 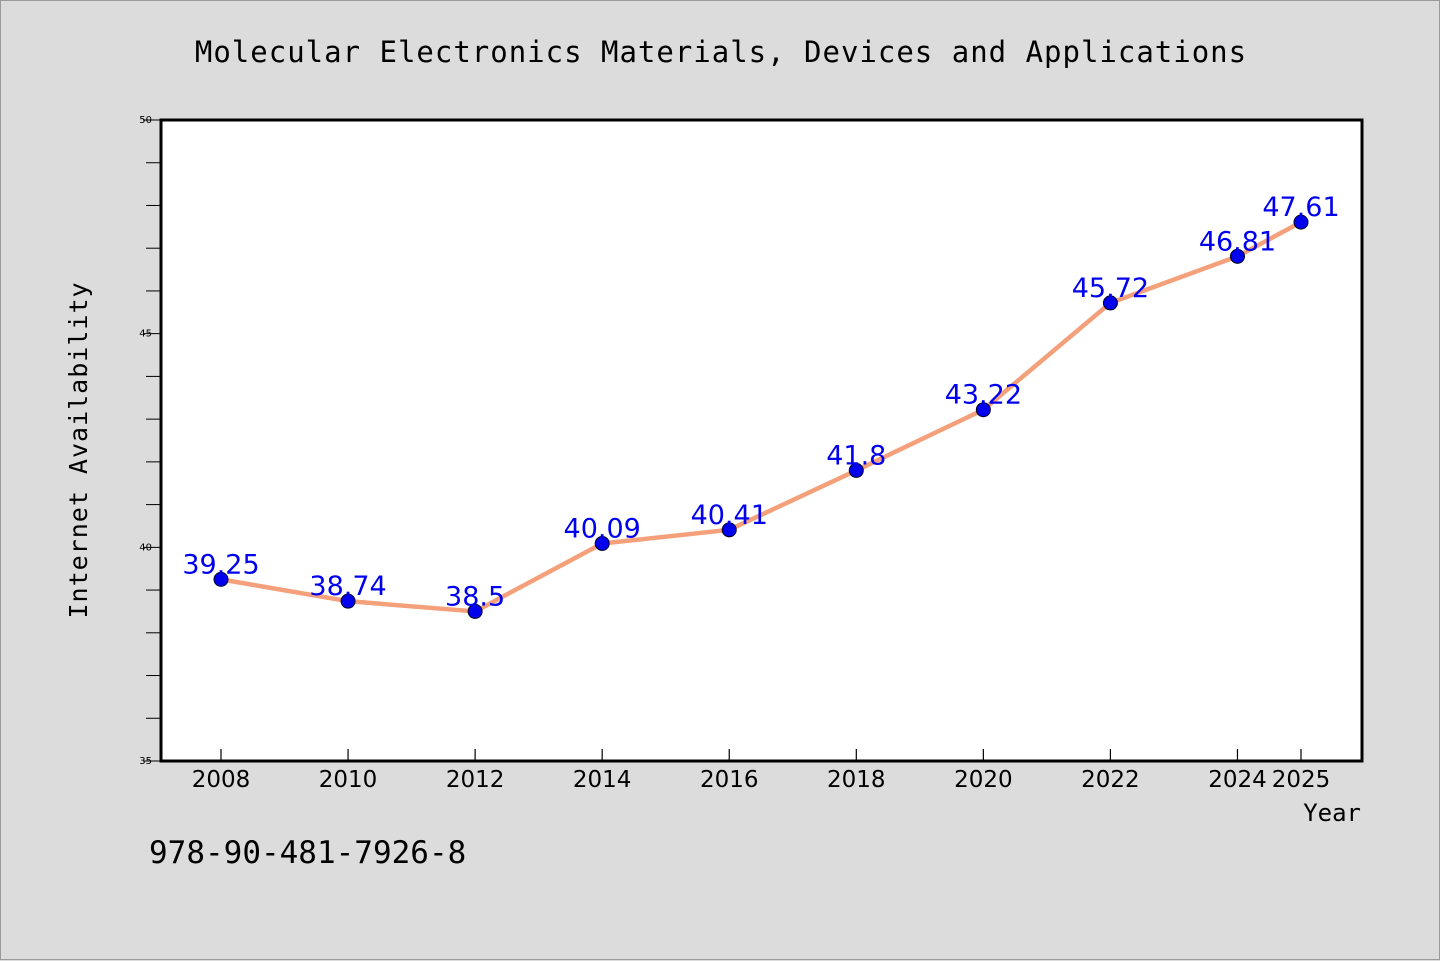 What do you see at coordinates (149, 441) in the screenshot?
I see `y-axis-ticks: 35 40 45 50` at bounding box center [149, 441].